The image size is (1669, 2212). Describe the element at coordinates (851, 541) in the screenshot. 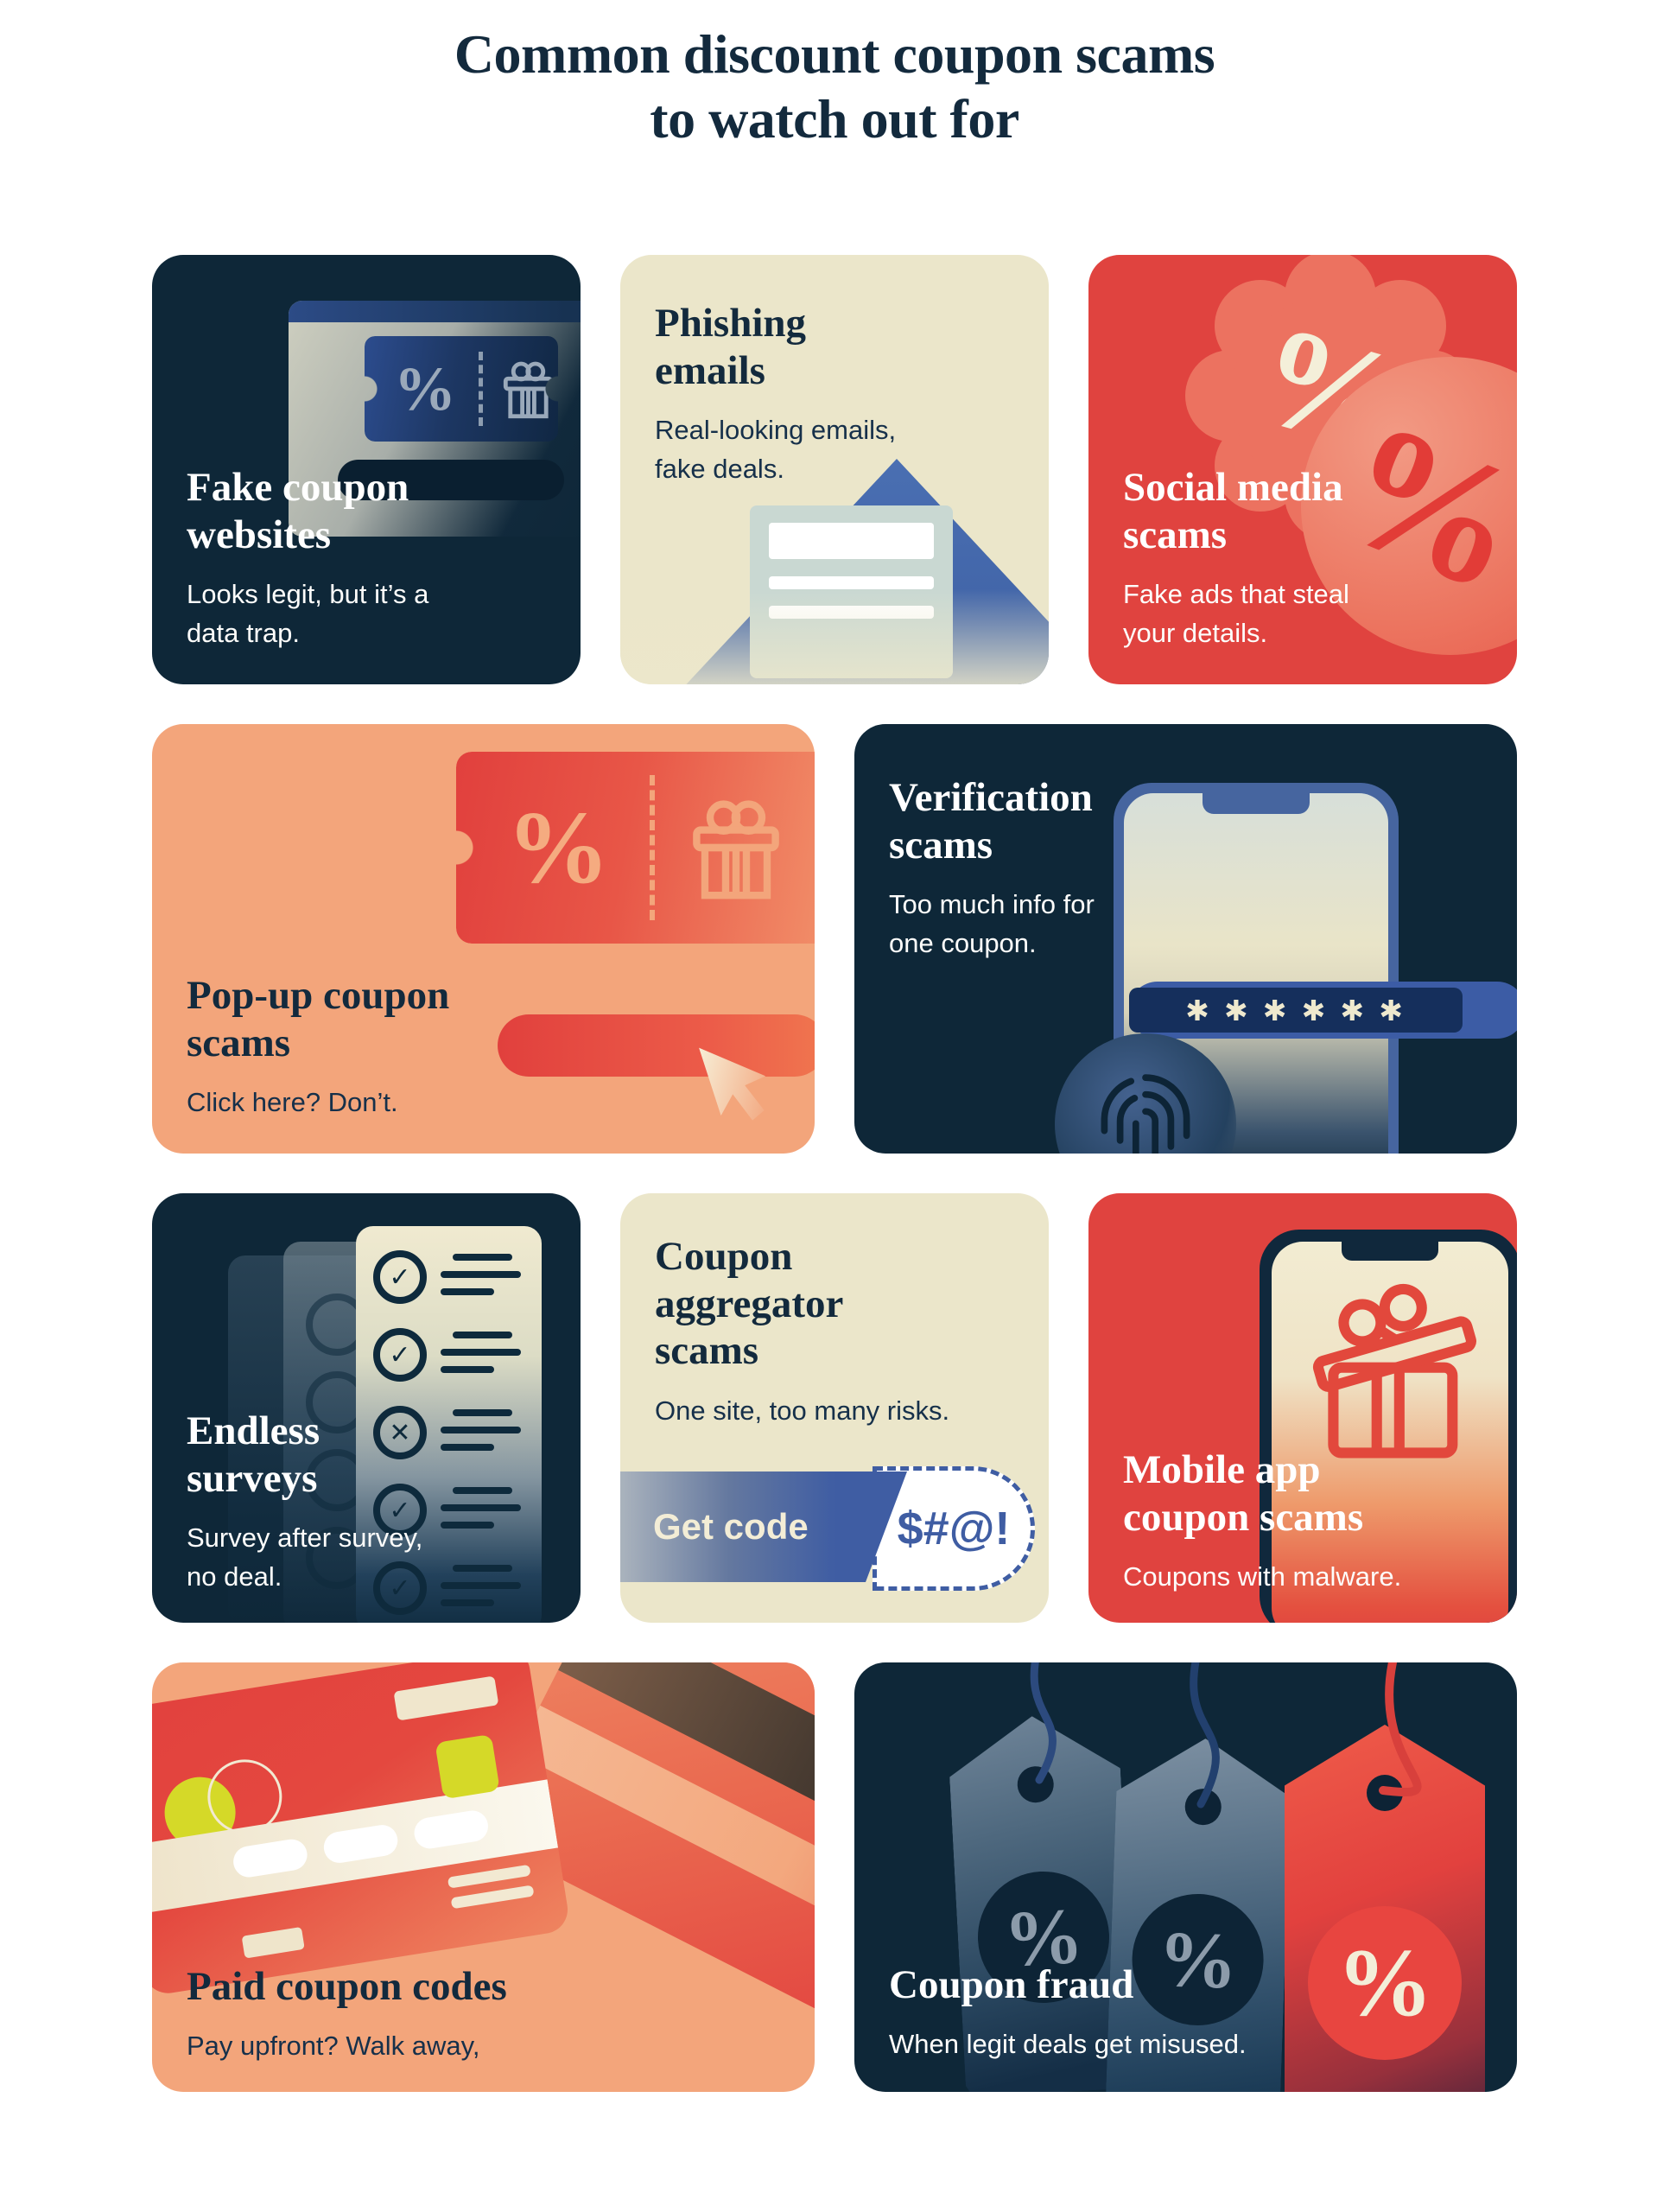

I see `letter-text-block` at that location.